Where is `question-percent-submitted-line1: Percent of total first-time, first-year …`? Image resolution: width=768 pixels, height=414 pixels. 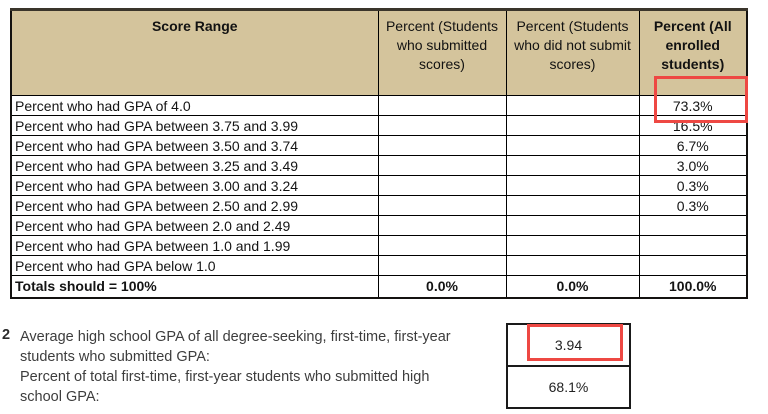 question-percent-submitted-line1: Percent of total first-time, first-year … is located at coordinates (225, 377).